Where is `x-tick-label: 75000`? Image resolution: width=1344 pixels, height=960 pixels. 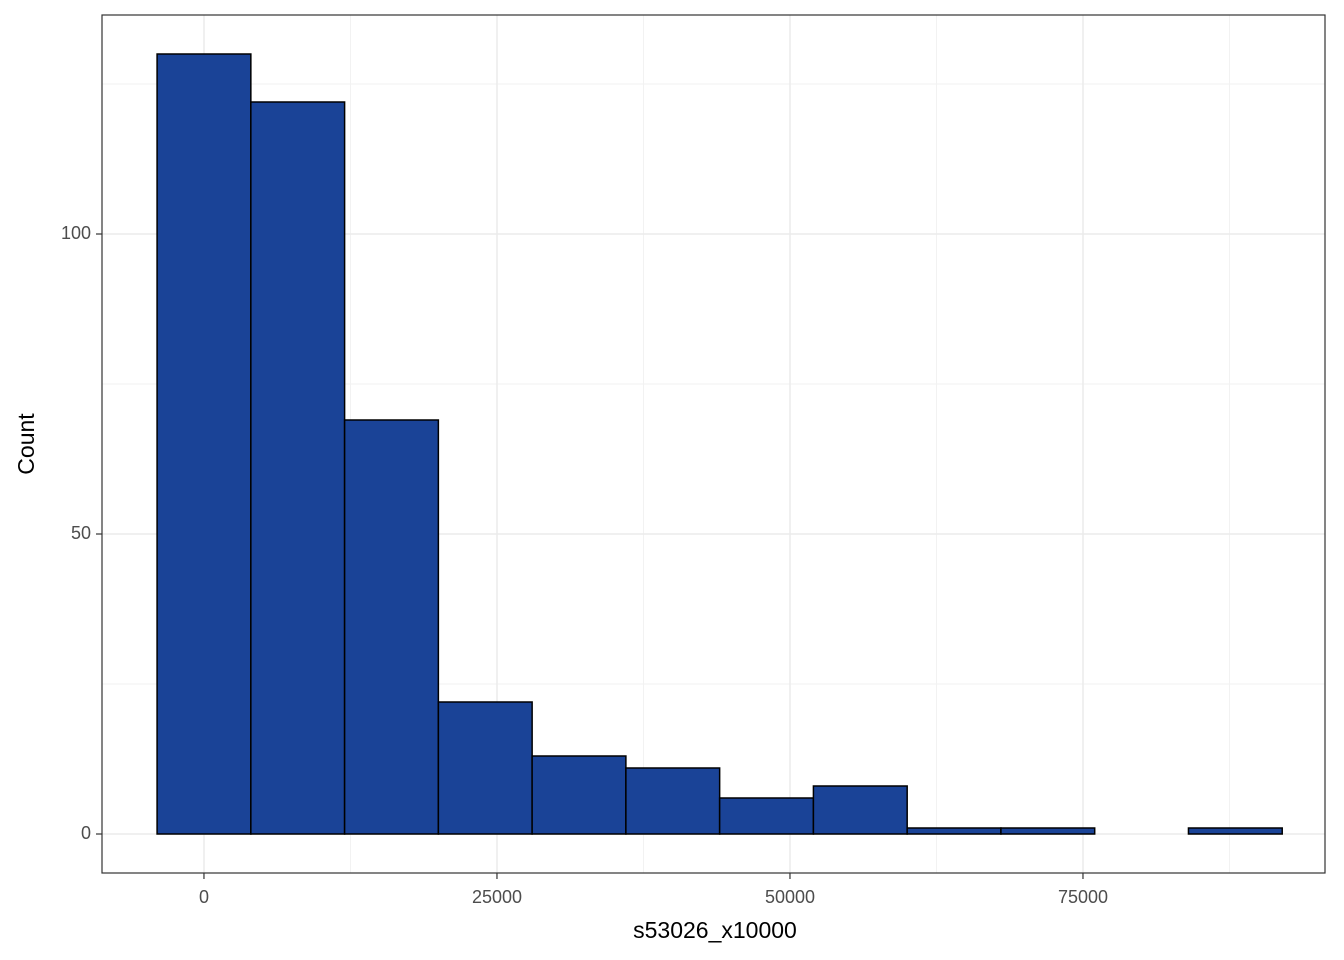 x-tick-label: 75000 is located at coordinates (1083, 897).